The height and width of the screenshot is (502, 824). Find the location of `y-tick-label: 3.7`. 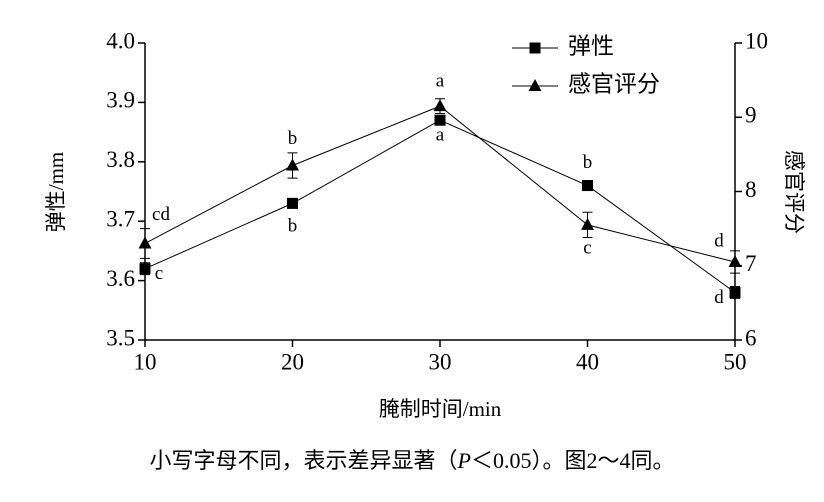

y-tick-label: 3.7 is located at coordinates (120, 218).